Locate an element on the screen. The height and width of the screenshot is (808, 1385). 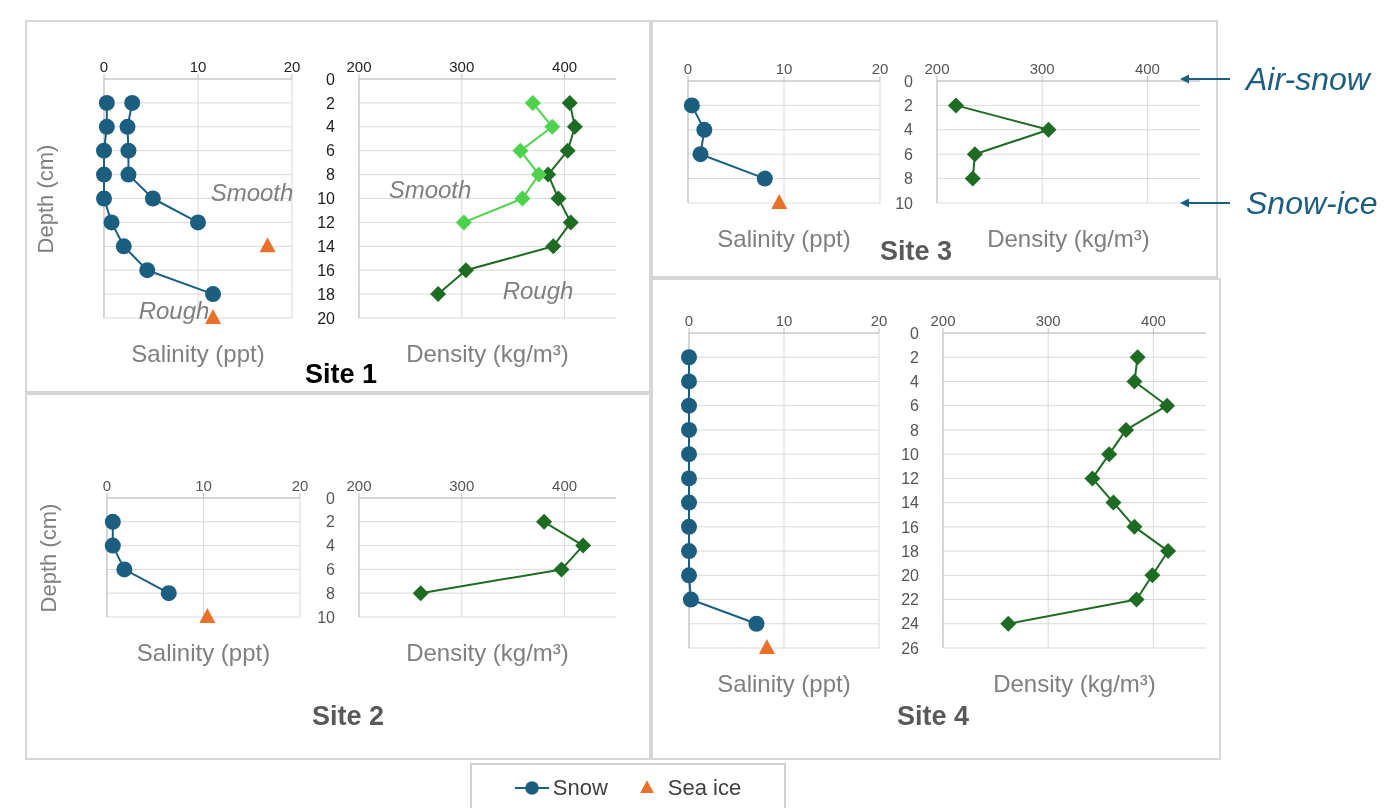
y-tick-label: 14 is located at coordinates (910, 503).